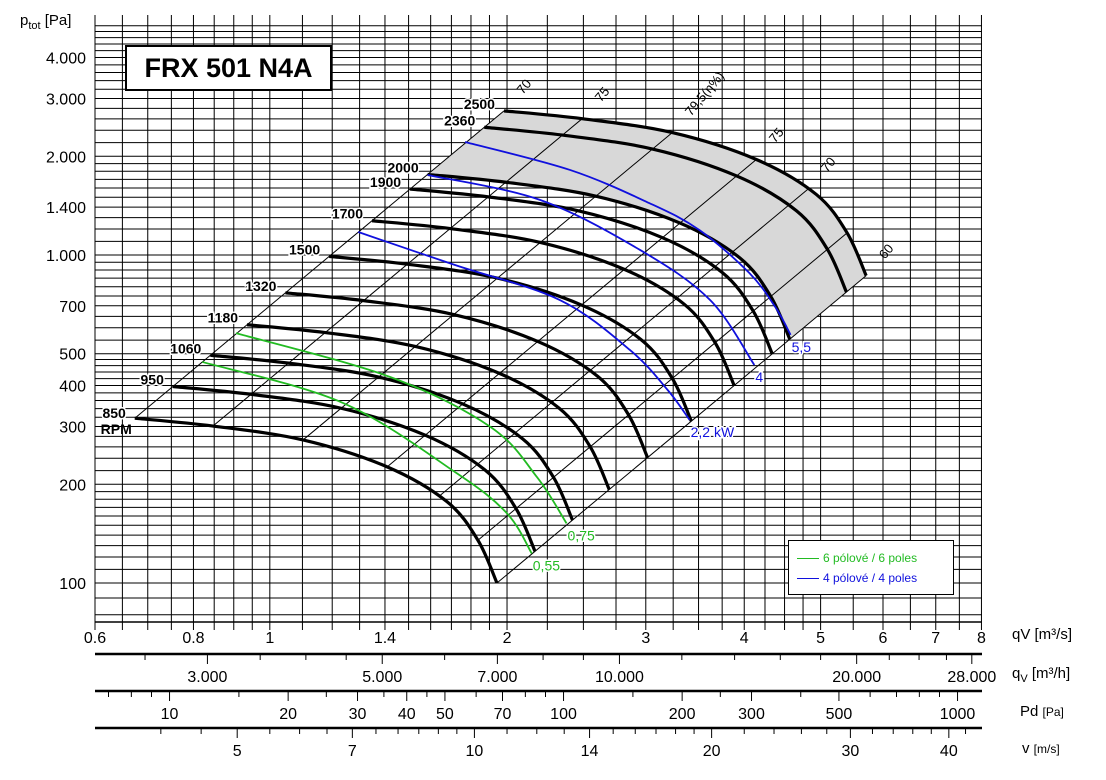 The height and width of the screenshot is (780, 1106). Describe the element at coordinates (459, 120) in the screenshot. I see `rpm-label: 2360` at that location.